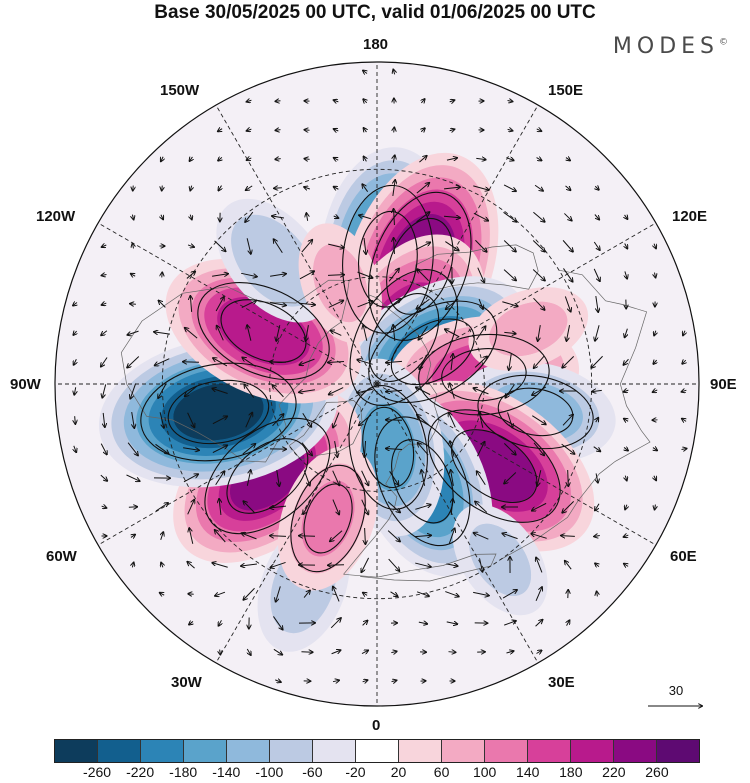 The width and height of the screenshot is (750, 783). I want to click on colorbar, so click(377, 751).